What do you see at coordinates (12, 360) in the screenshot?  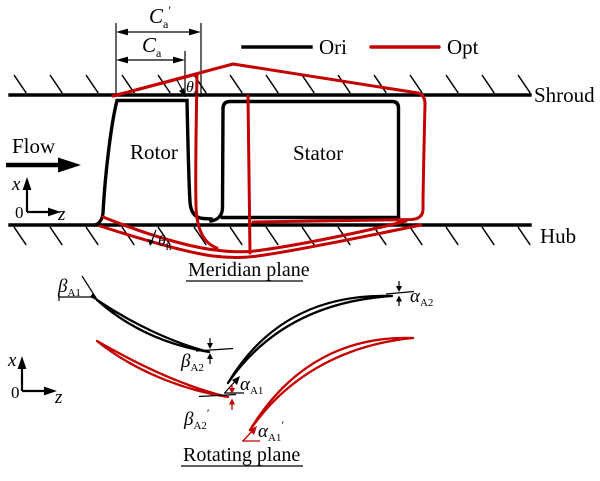 I see `axis-rotating-x-label: x` at bounding box center [12, 360].